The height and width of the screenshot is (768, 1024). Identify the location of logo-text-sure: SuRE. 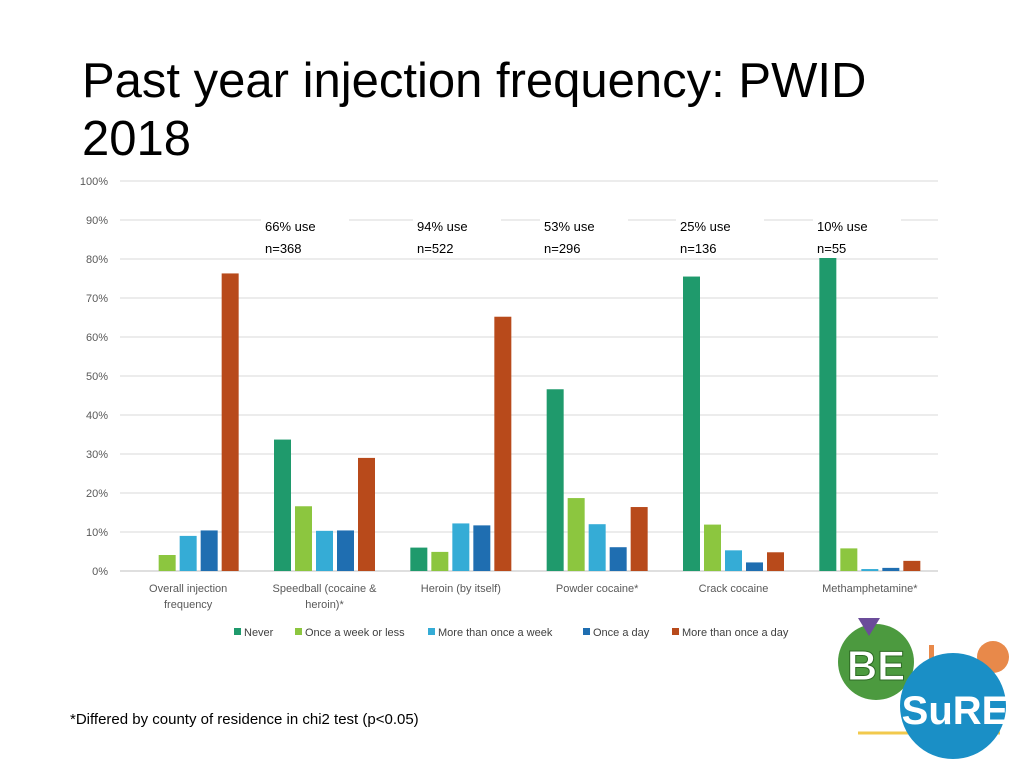
(955, 711).